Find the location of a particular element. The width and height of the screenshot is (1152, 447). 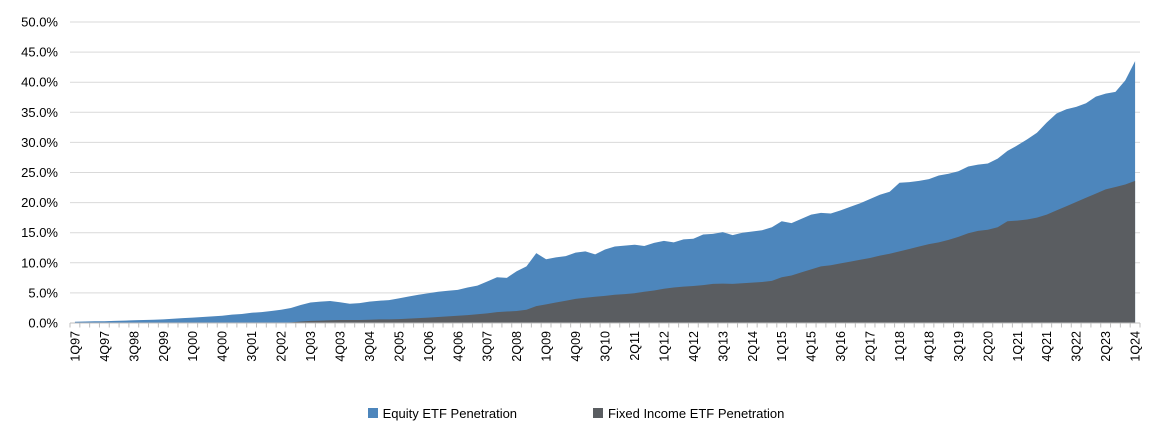

y-axis-label: 5.0% is located at coordinates (43, 292).